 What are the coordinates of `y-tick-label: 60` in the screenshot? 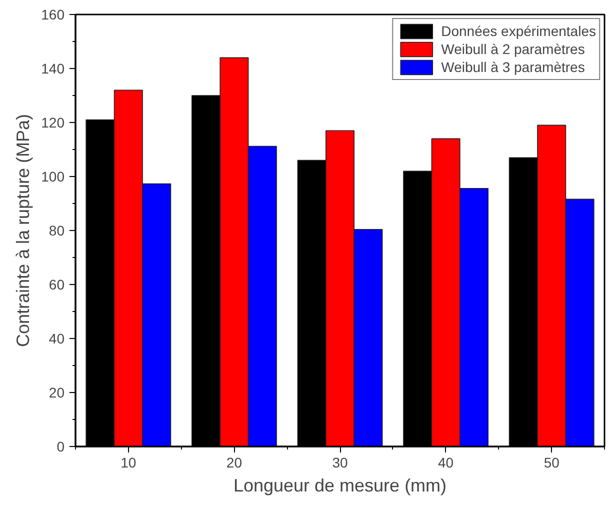 It's located at (56, 284).